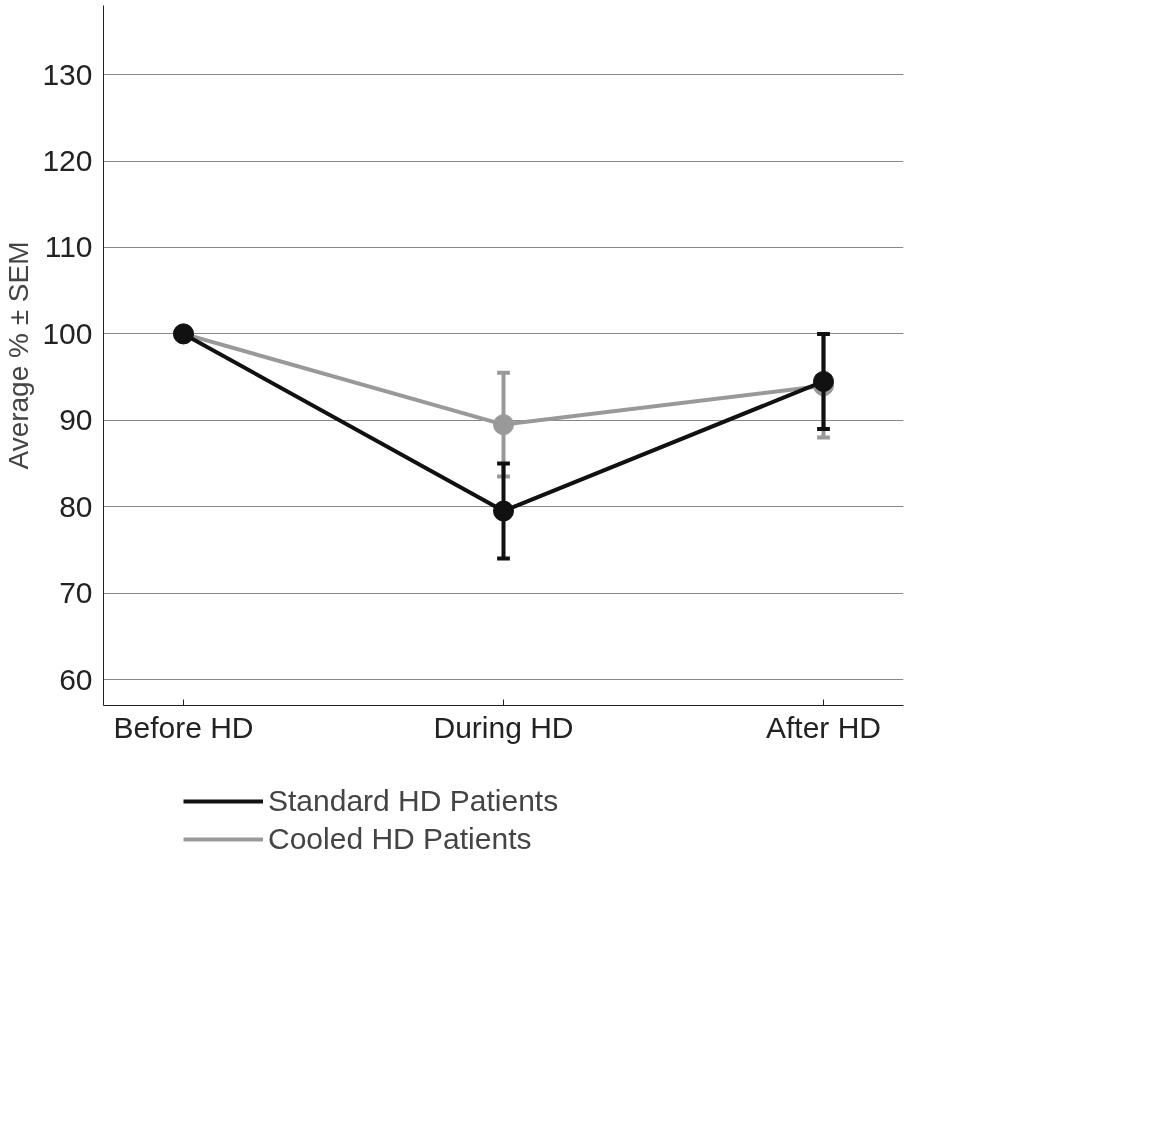 The width and height of the screenshot is (1173, 1147). Describe the element at coordinates (413, 801) in the screenshot. I see `legend-label: Standard HD Patients` at that location.